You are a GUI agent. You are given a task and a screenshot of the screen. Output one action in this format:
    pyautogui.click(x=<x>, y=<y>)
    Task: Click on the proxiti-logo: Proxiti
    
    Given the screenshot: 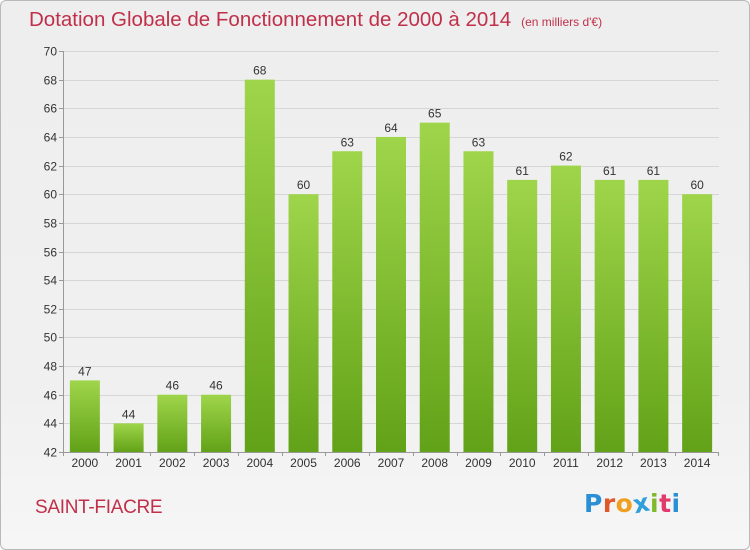 What is the action you would take?
    pyautogui.click(x=632, y=504)
    